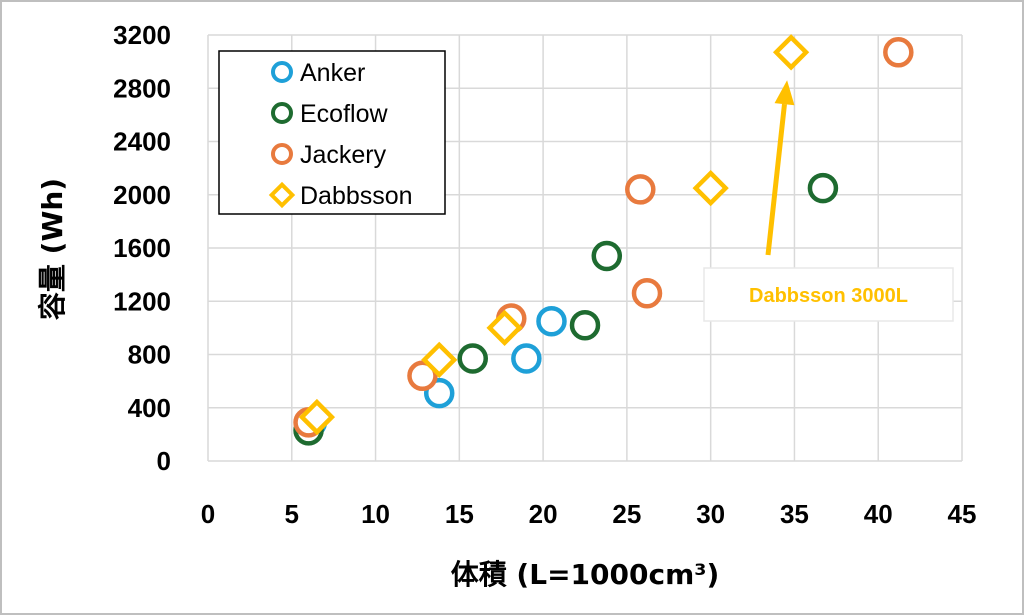  What do you see at coordinates (142, 88) in the screenshot?
I see `y-tick-label: 2800` at bounding box center [142, 88].